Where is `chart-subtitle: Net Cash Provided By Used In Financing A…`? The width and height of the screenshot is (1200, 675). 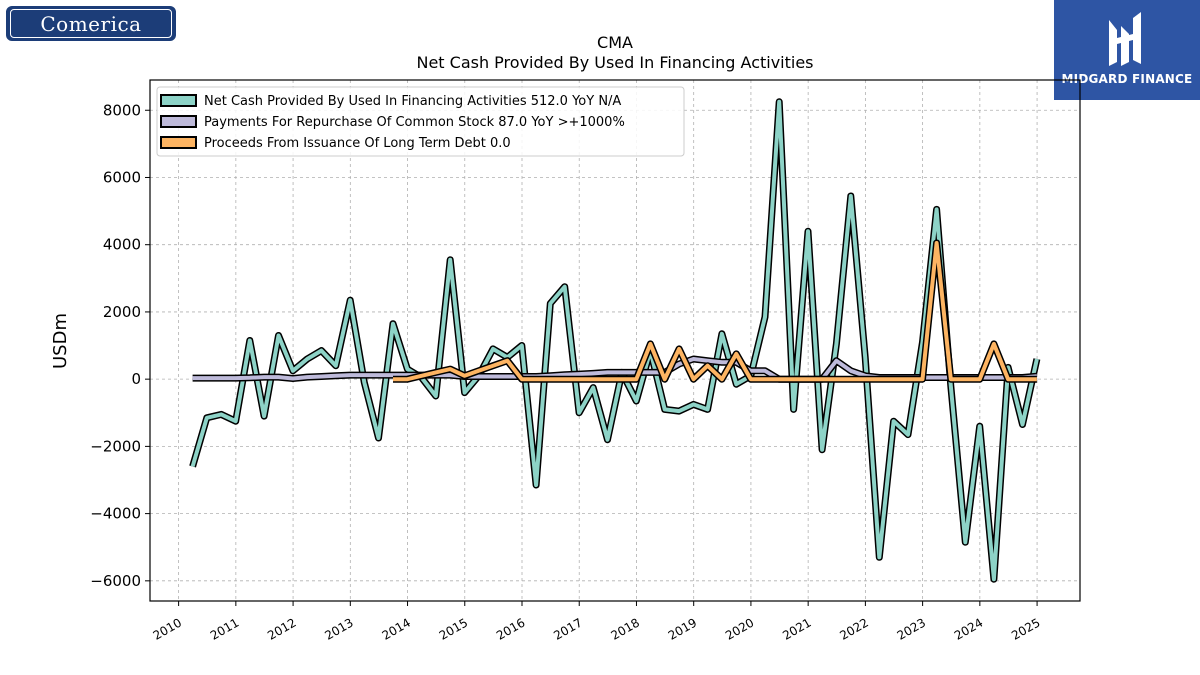
chart-subtitle: Net Cash Provided By Used In Financing A… is located at coordinates (614, 62).